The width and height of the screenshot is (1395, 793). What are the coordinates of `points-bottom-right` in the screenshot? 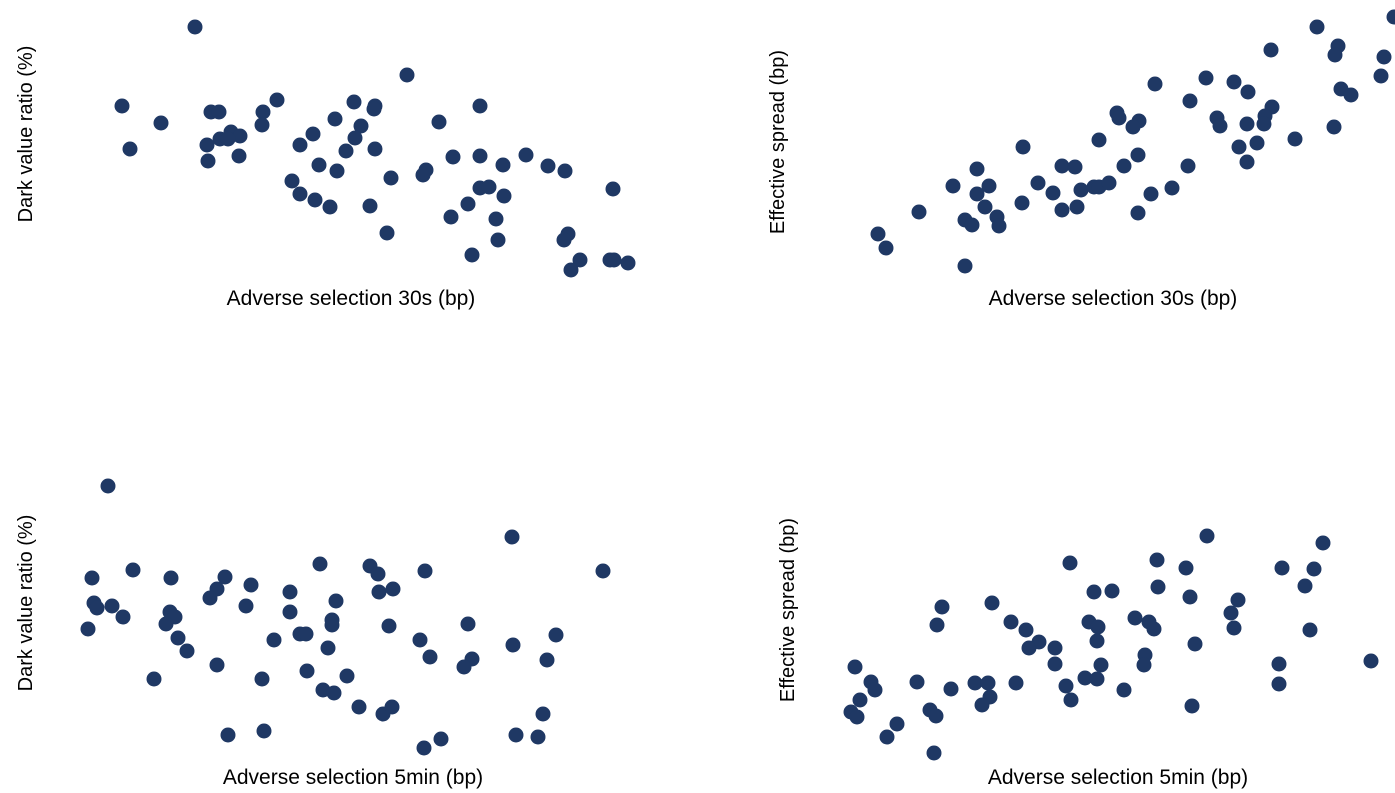 It's located at (1111, 644).